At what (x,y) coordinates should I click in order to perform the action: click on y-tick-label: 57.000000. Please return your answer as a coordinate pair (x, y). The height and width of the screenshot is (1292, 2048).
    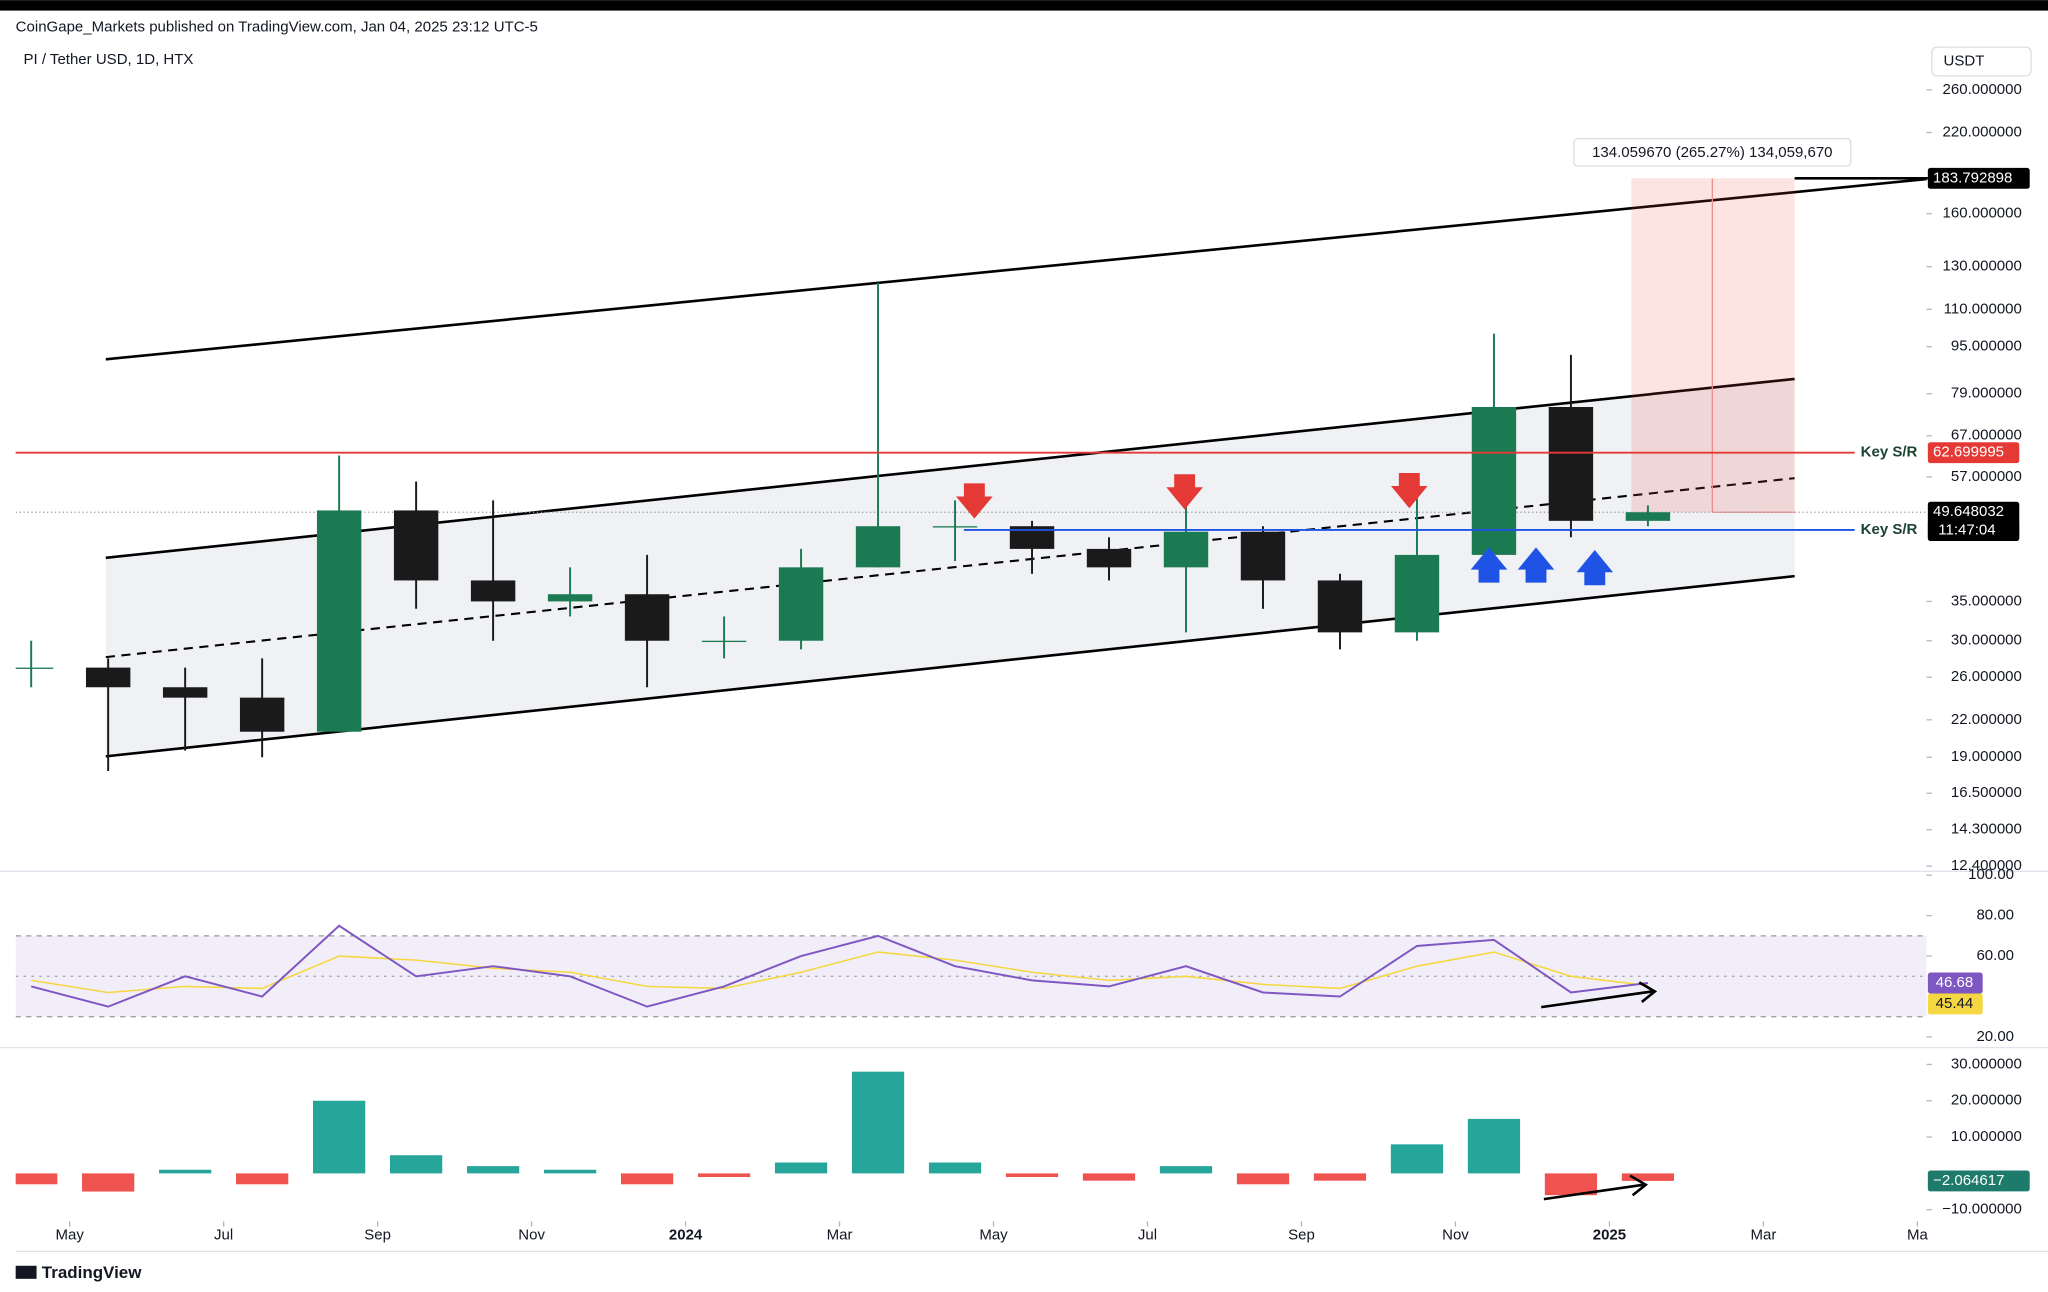
    Looking at the image, I should click on (1986, 476).